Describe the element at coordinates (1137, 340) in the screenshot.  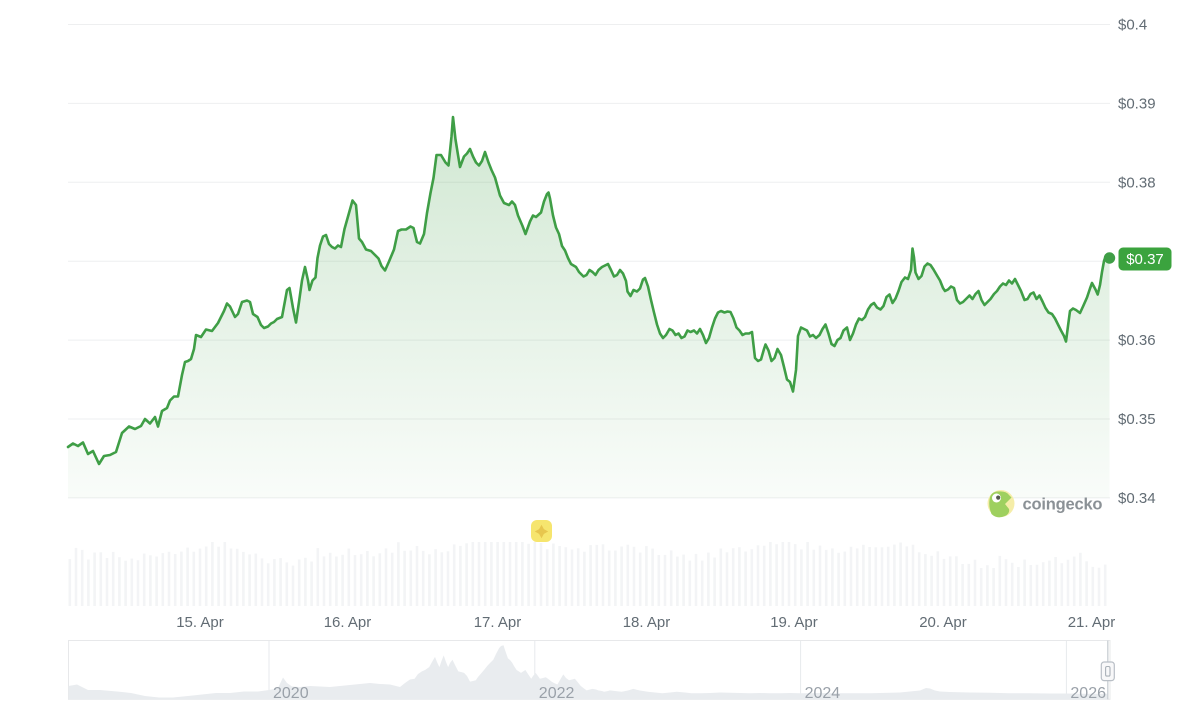
I see `svg-text: $0.36` at that location.